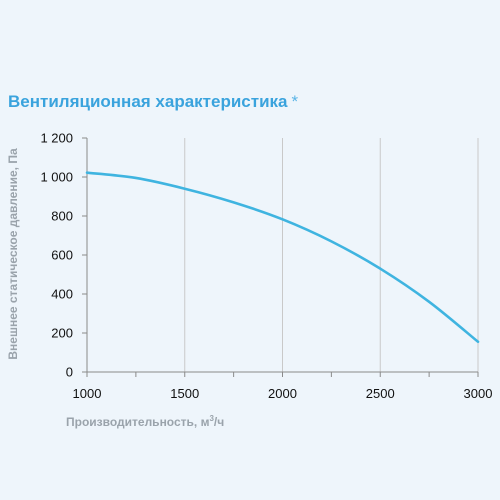 The height and width of the screenshot is (500, 500). What do you see at coordinates (211, 418) in the screenshot?
I see `x-axis-label-superscript: 3` at bounding box center [211, 418].